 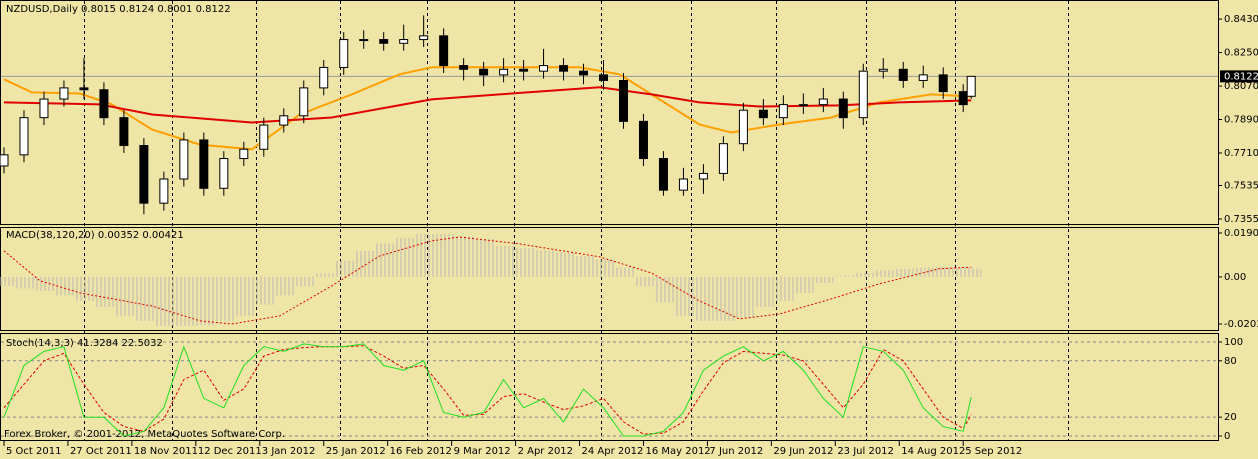 I want to click on x-tick-label: 25 Jan 2012, so click(x=356, y=451).